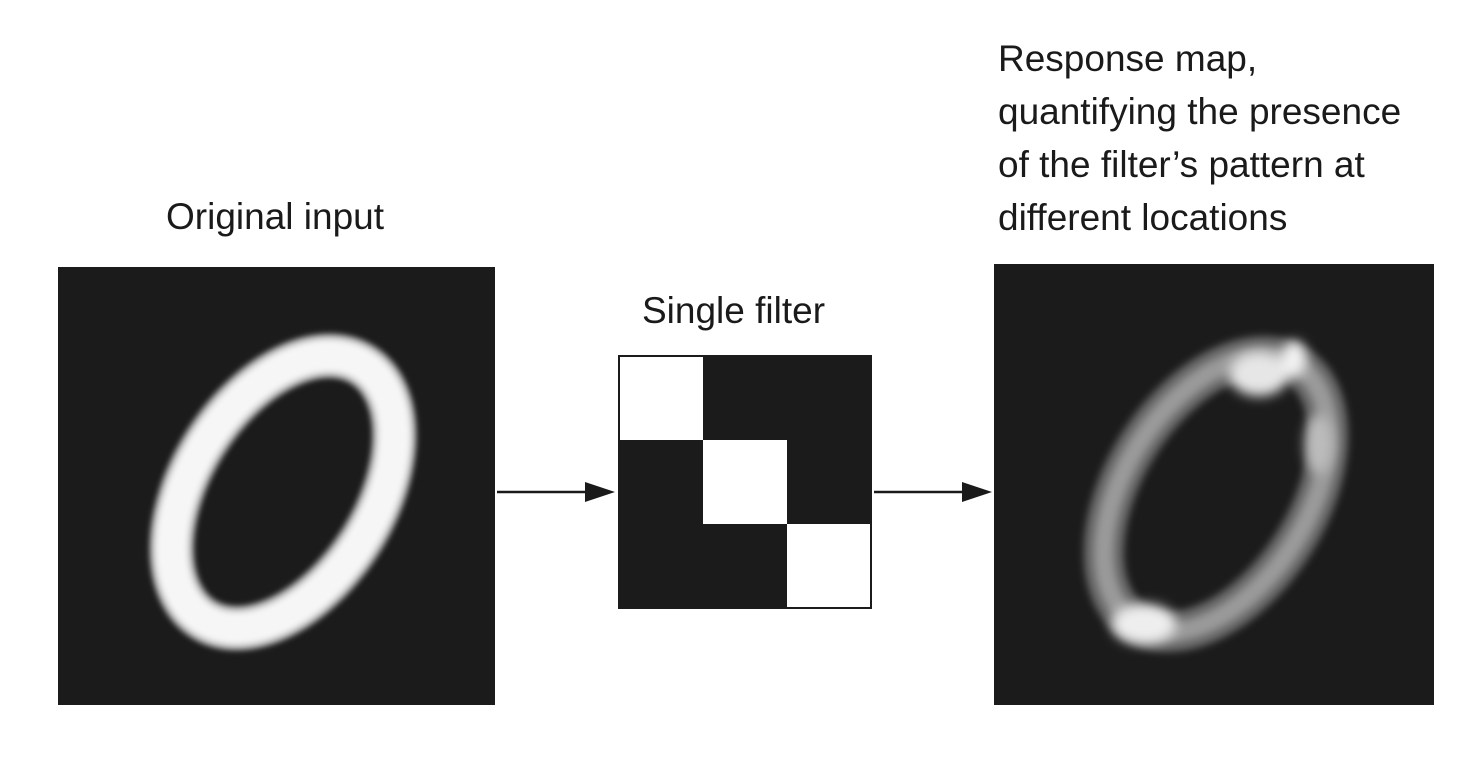 This screenshot has height=762, width=1484. Describe the element at coordinates (556, 492) in the screenshot. I see `arrow-input-to-filter` at that location.